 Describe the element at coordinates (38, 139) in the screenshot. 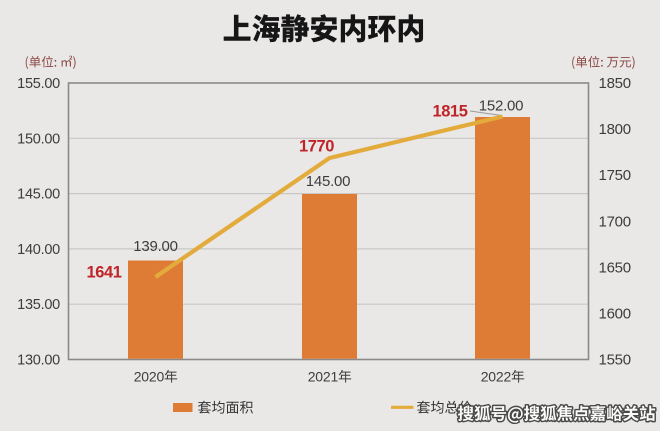

I see `svg-text: 150.00` at that location.